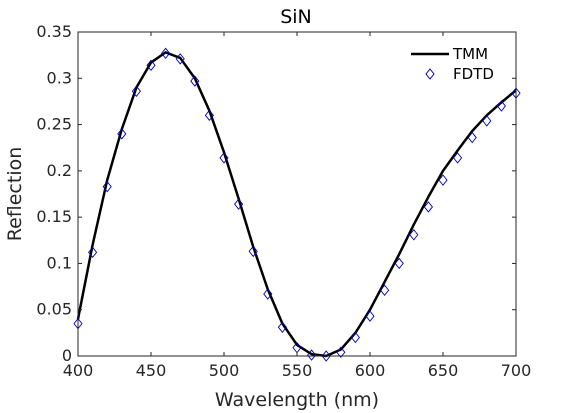  What do you see at coordinates (15, 194) in the screenshot?
I see `y-axis-label: Reflection` at bounding box center [15, 194].